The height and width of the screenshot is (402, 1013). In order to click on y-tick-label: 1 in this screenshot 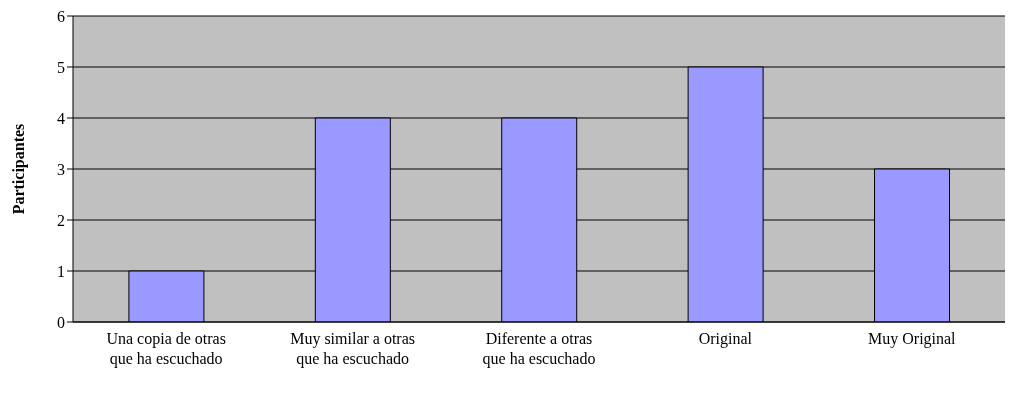, I will do `click(61, 271)`.